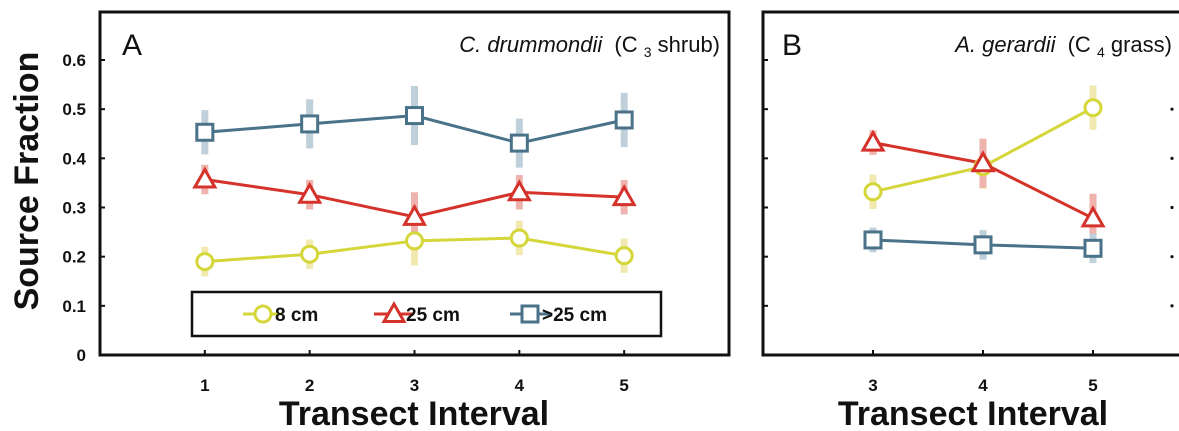 The height and width of the screenshot is (431, 1179). I want to click on x-tick-label: 1, so click(204, 385).